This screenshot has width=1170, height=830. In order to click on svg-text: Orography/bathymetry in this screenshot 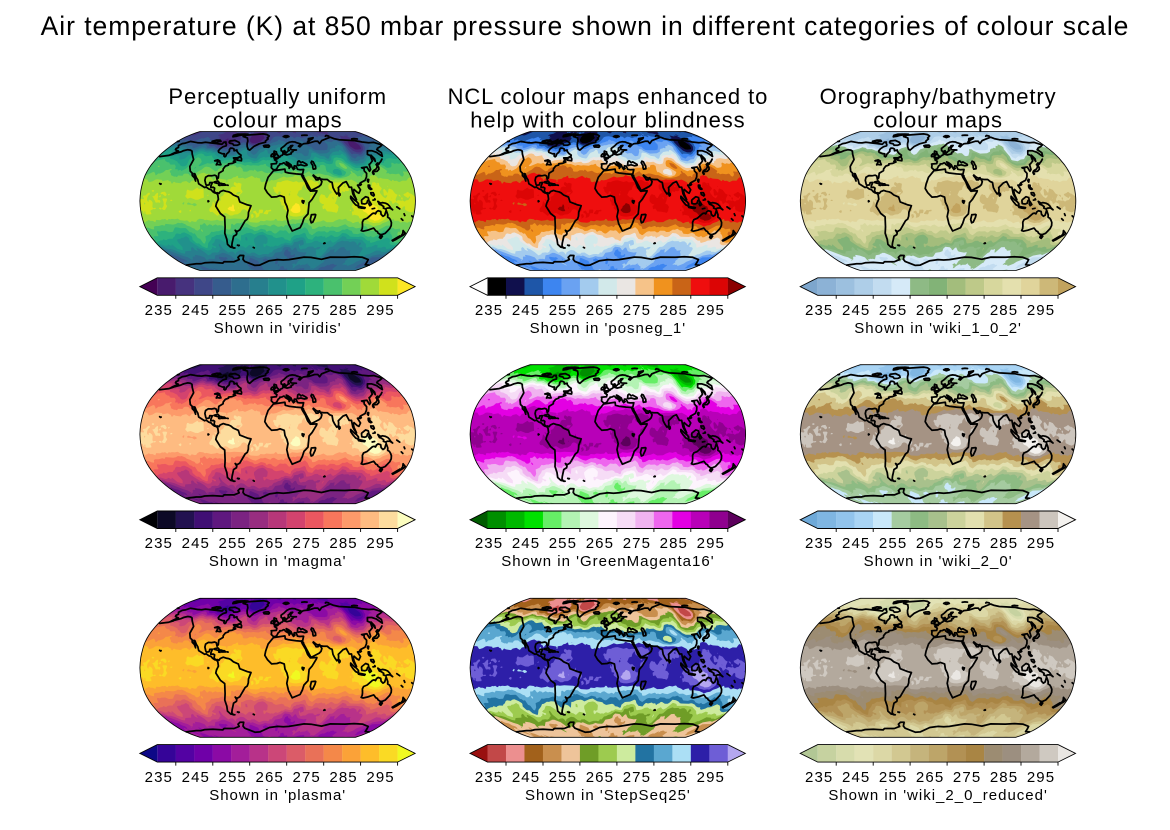, I will do `click(938, 96)`.